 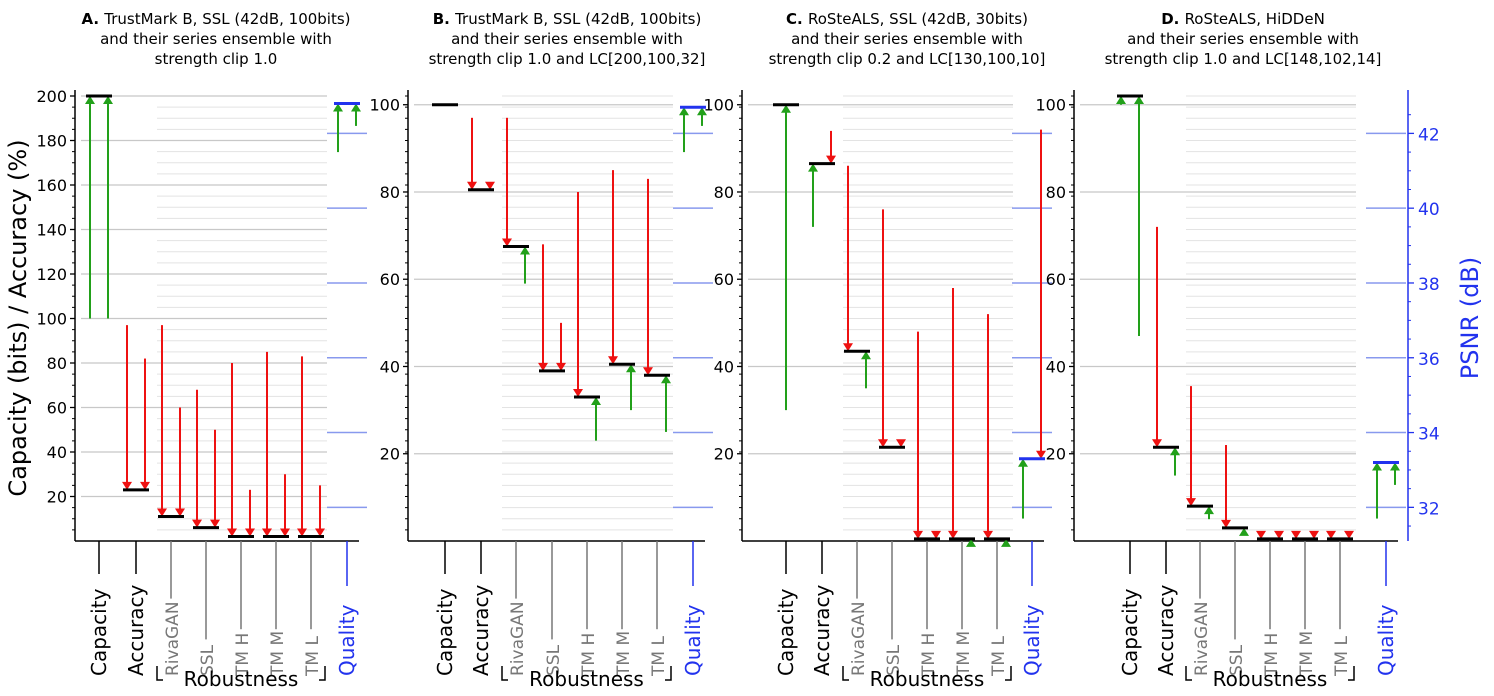 I want to click on panel-b-arrow-1-0-head, so click(x=472, y=185).